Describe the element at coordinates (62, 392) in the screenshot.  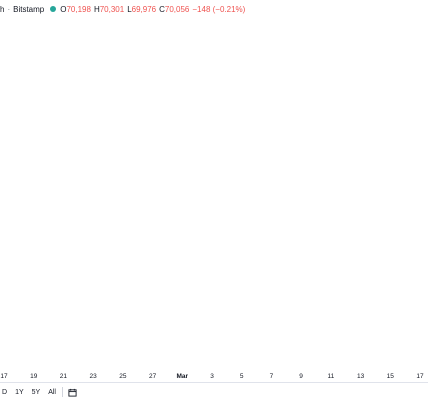
I see `toolbar-divider` at that location.